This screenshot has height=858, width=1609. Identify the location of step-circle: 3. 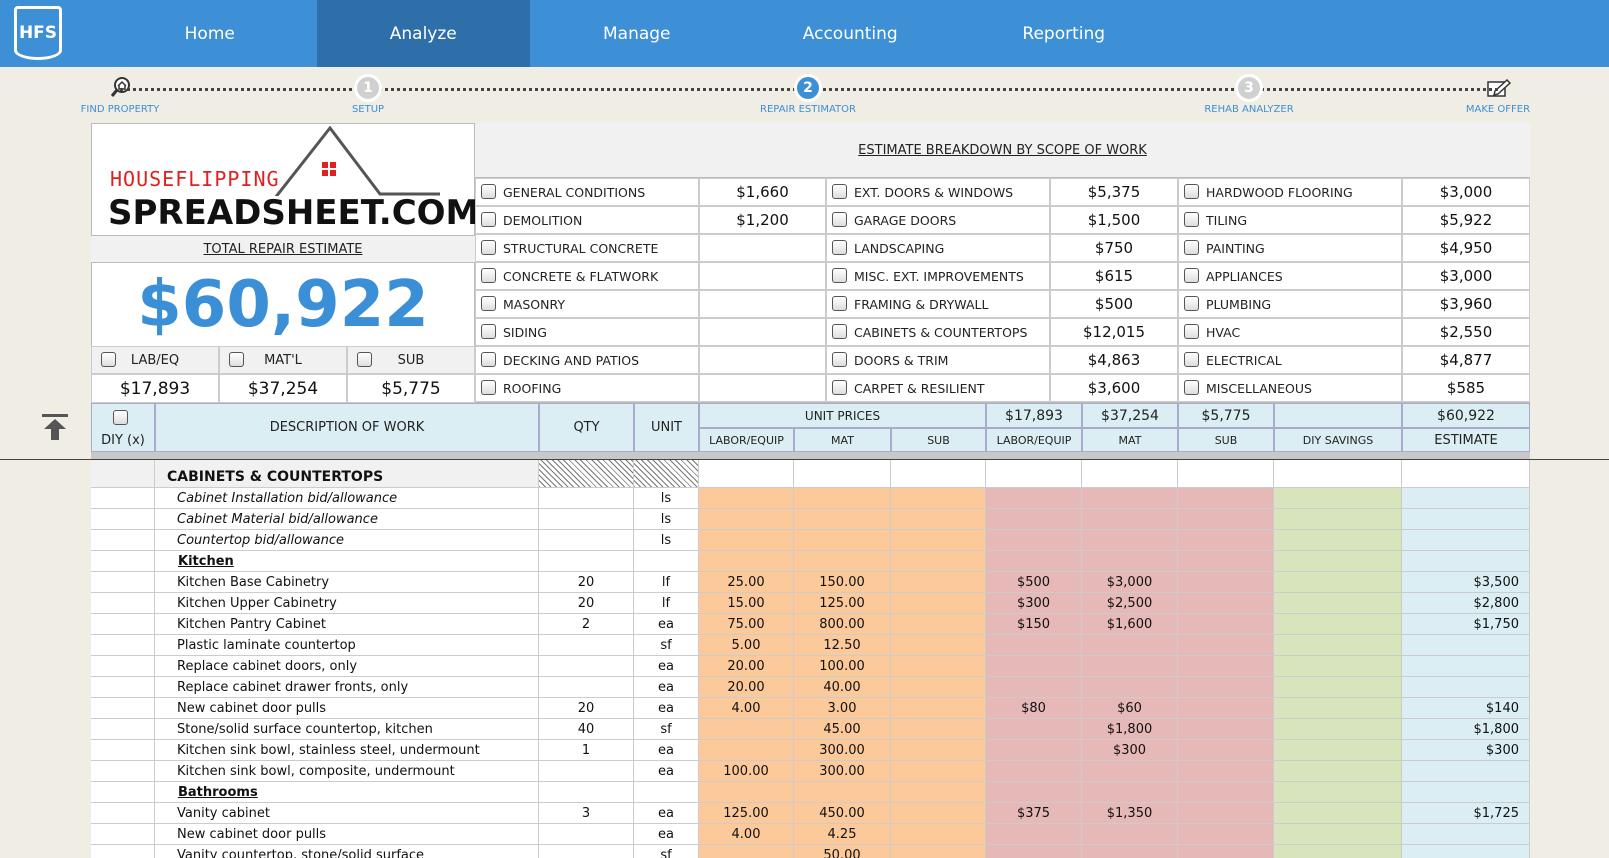
(1249, 88).